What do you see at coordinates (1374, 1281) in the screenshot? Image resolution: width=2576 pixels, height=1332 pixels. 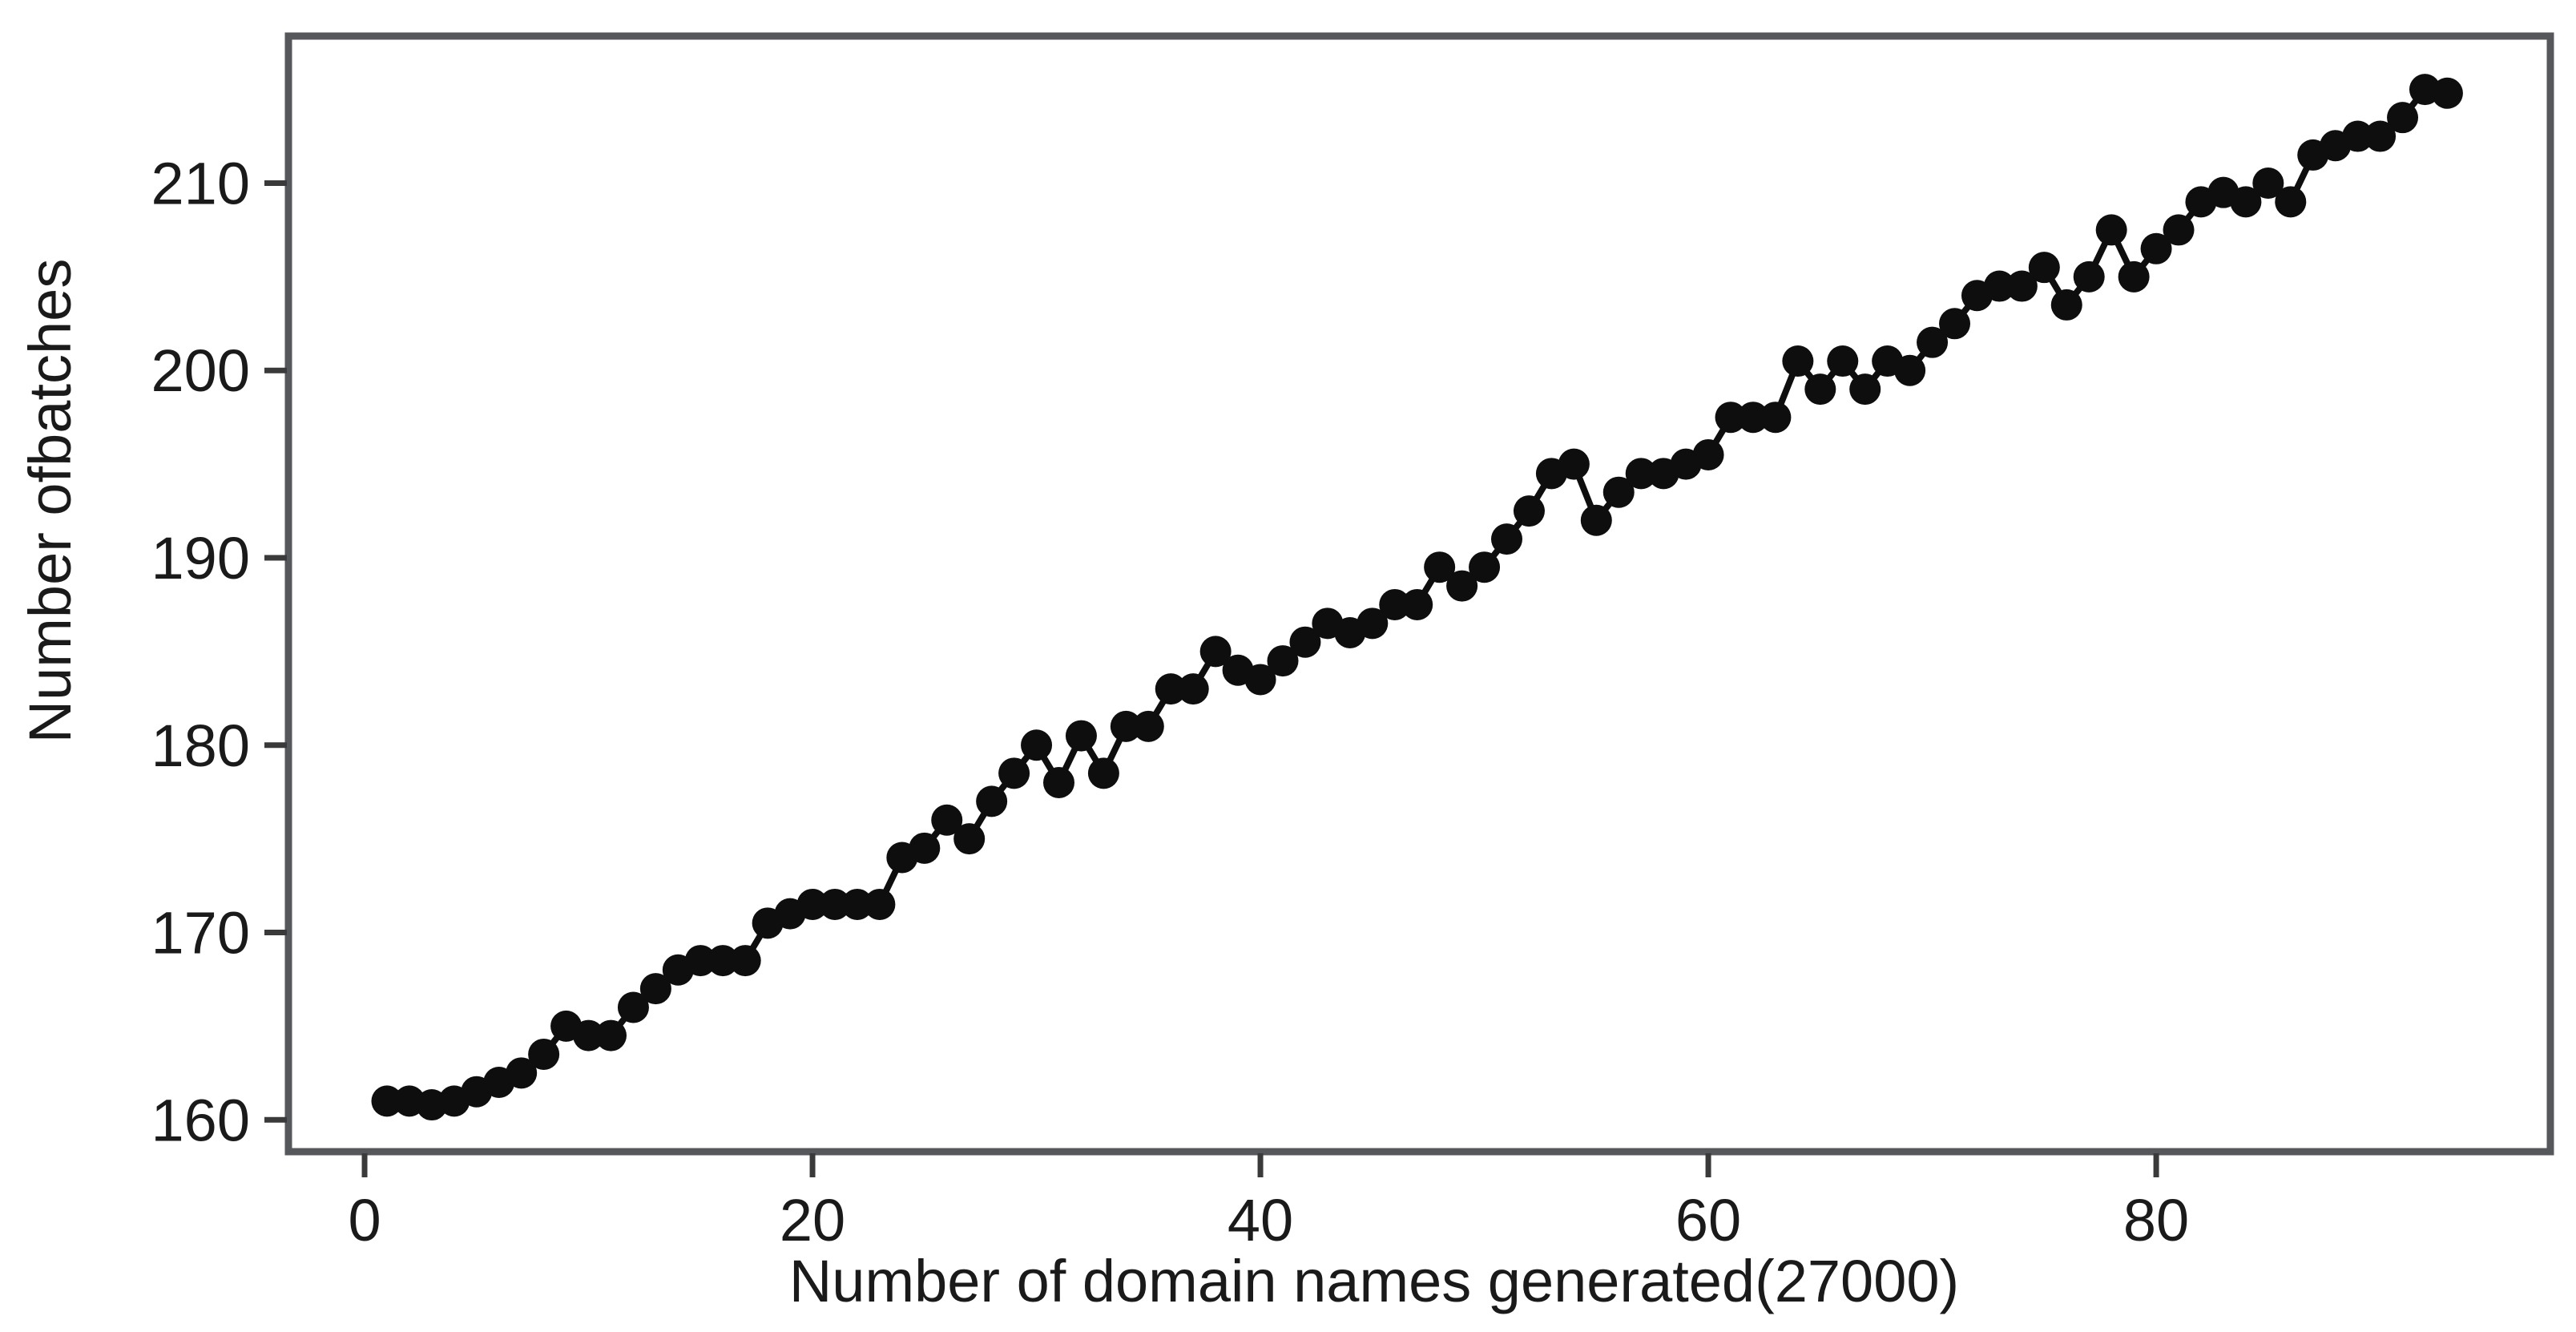 I see `x-axis-title: Number of domain names generated(27000)` at bounding box center [1374, 1281].